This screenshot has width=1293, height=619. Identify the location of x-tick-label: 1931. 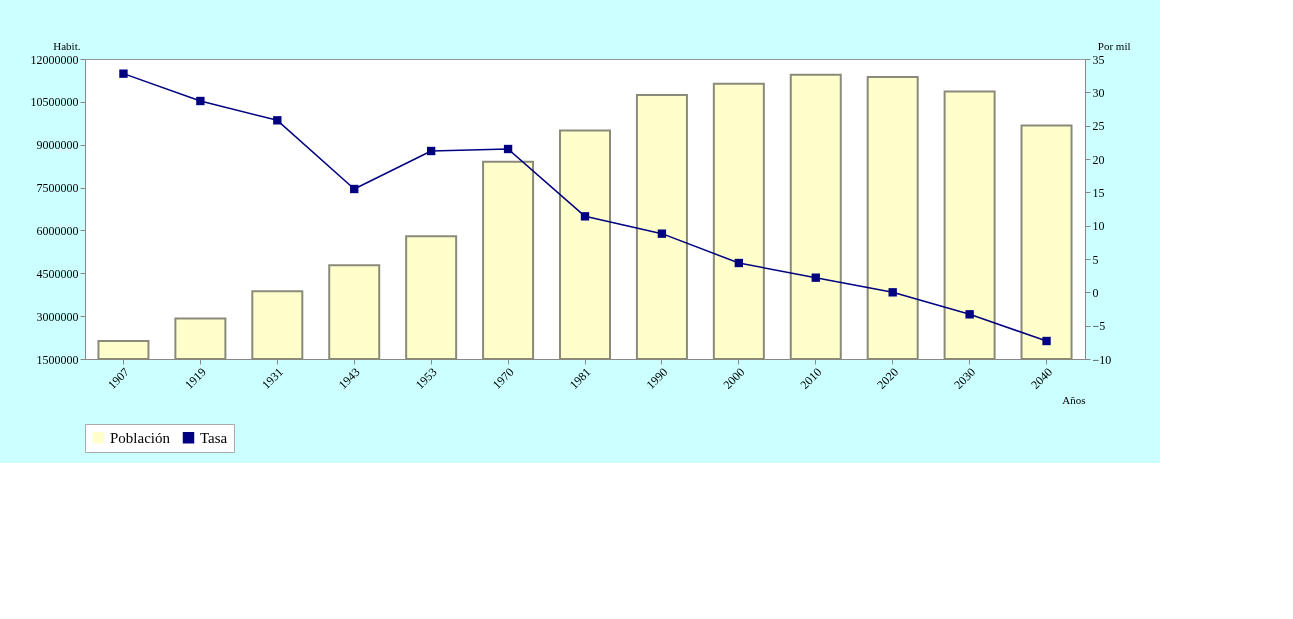
(272, 378).